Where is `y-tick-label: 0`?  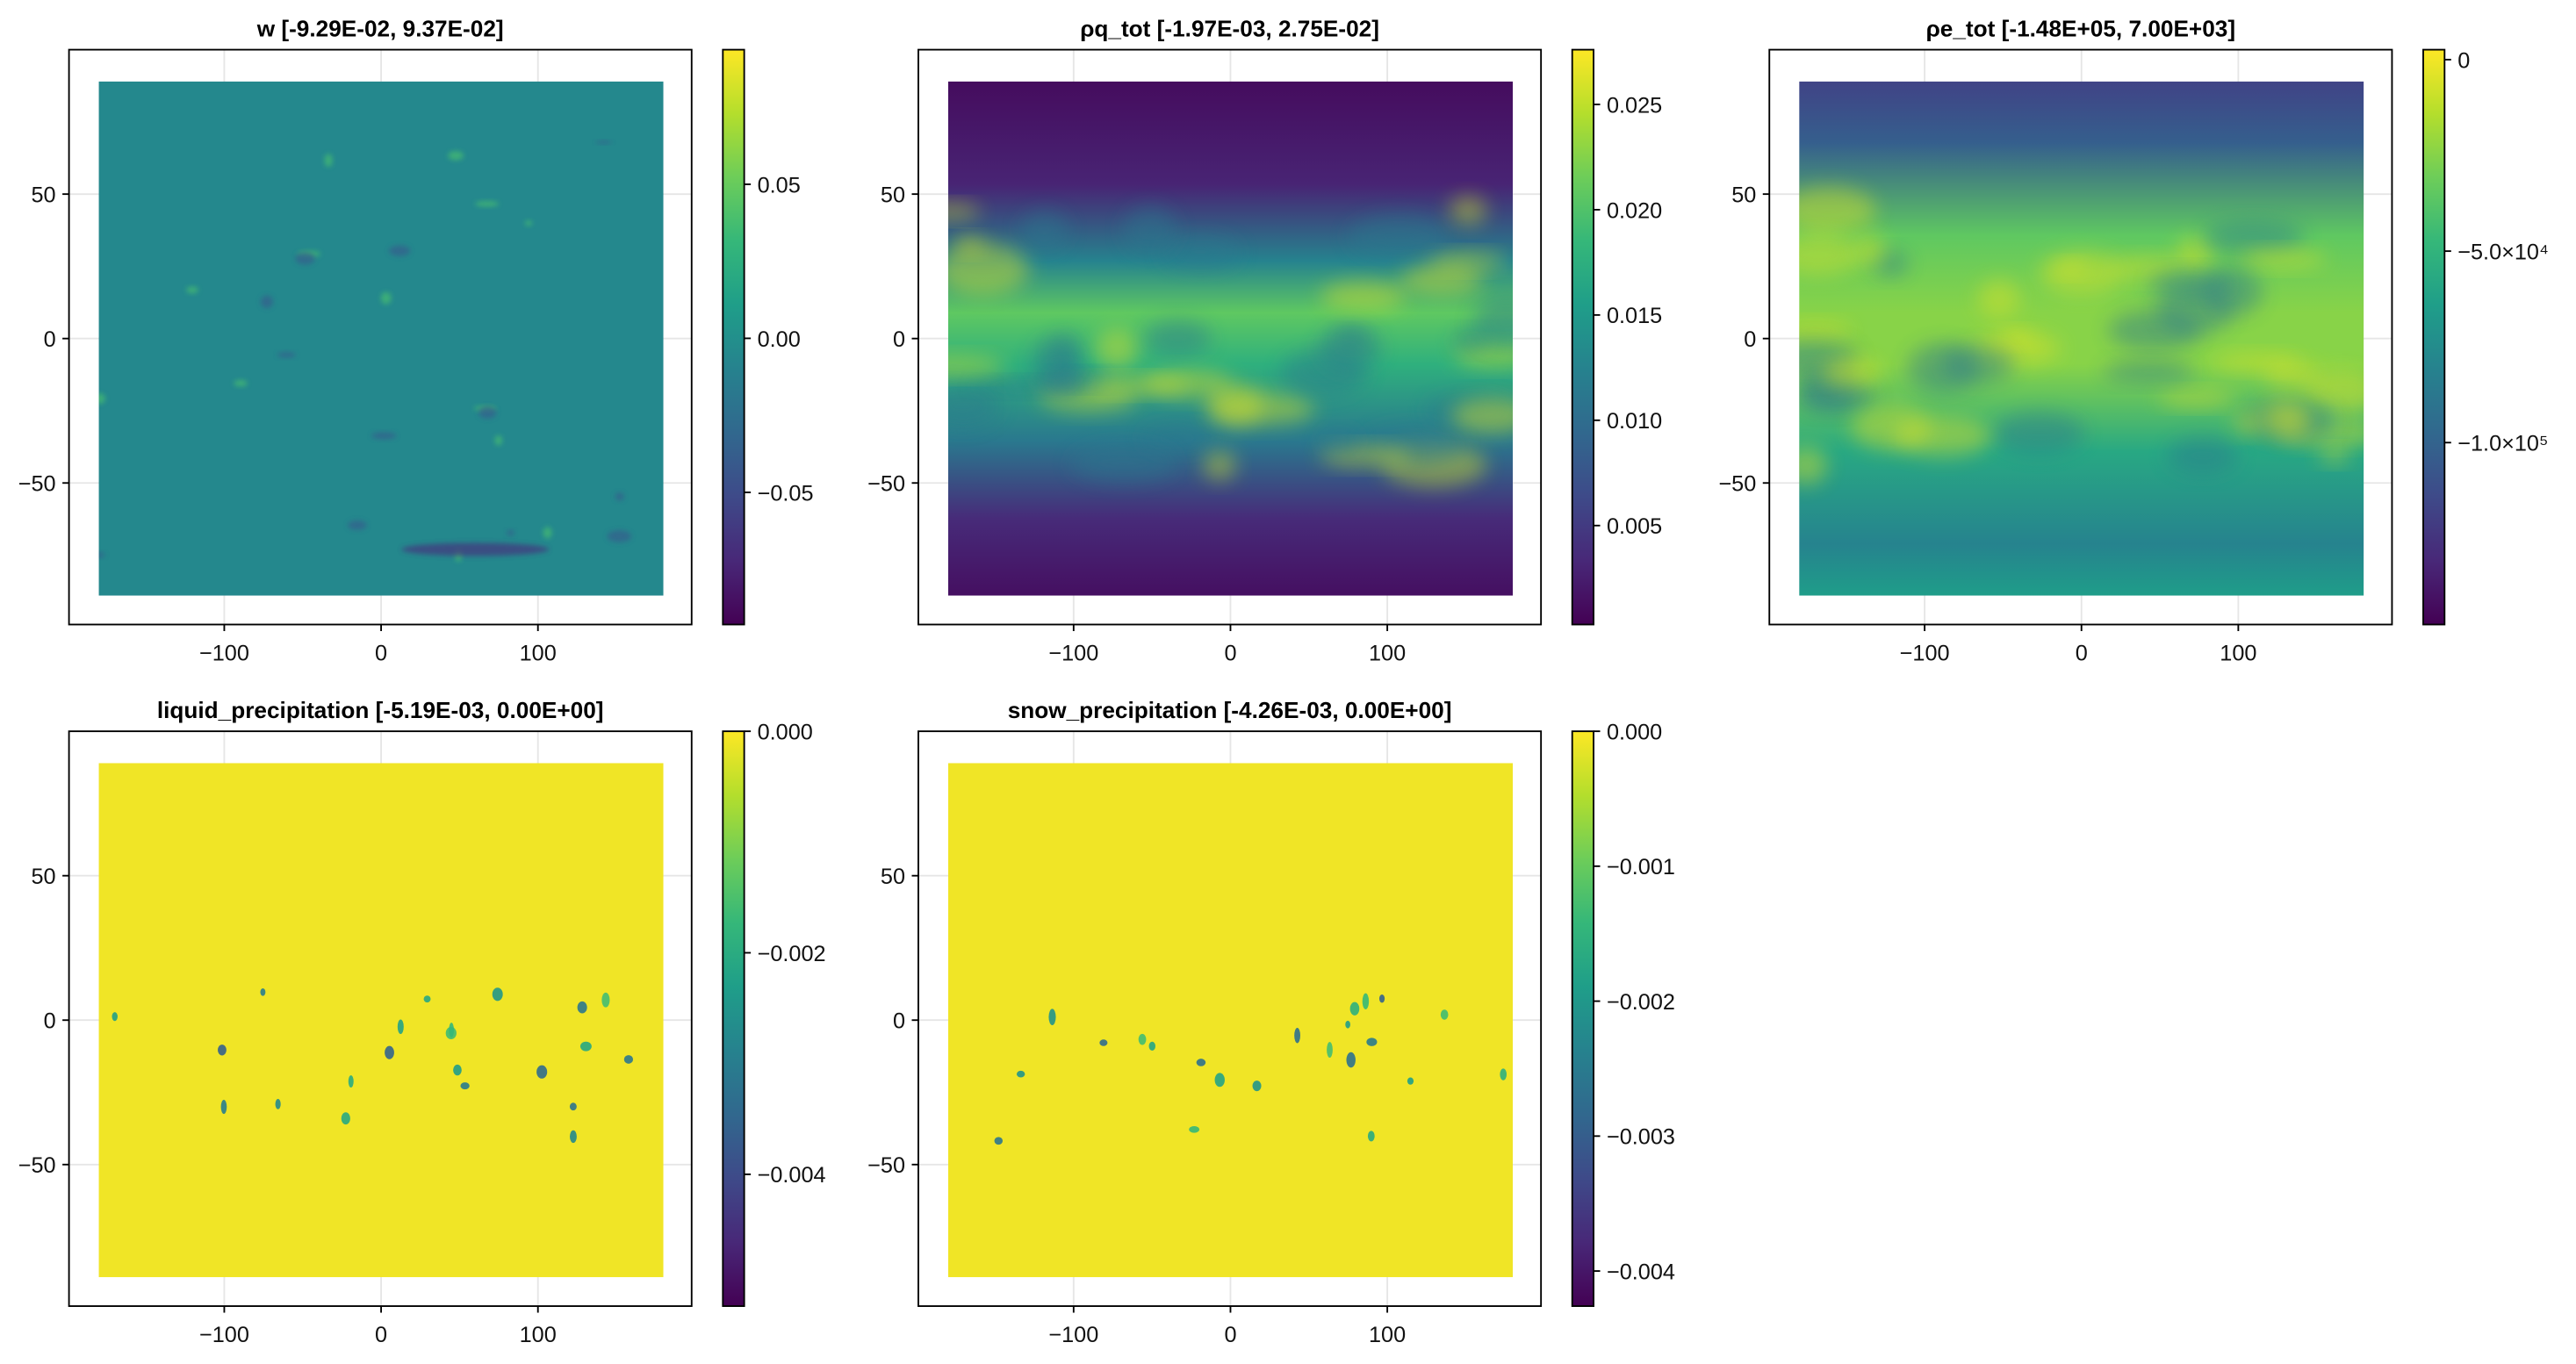
y-tick-label: 0 is located at coordinates (50, 1022).